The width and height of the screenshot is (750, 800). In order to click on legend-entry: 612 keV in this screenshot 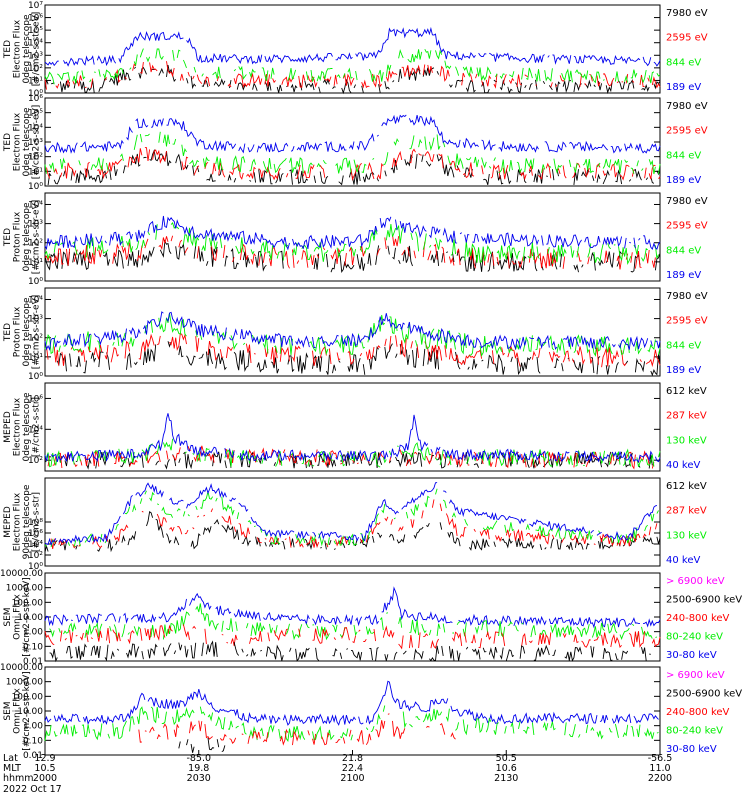, I will do `click(686, 486)`.